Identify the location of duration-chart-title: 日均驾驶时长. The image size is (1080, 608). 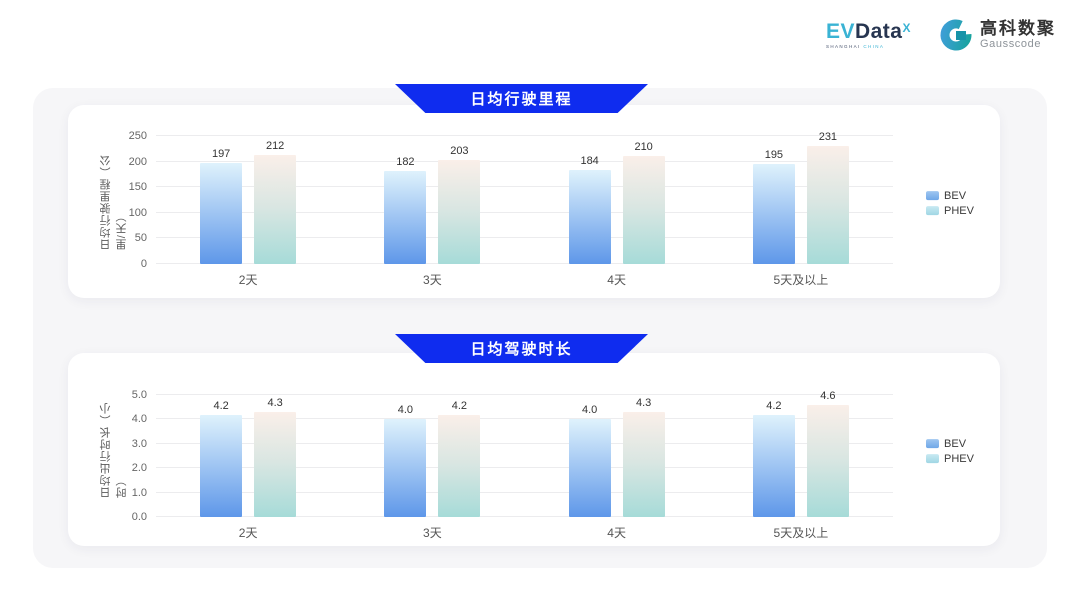
(521, 349).